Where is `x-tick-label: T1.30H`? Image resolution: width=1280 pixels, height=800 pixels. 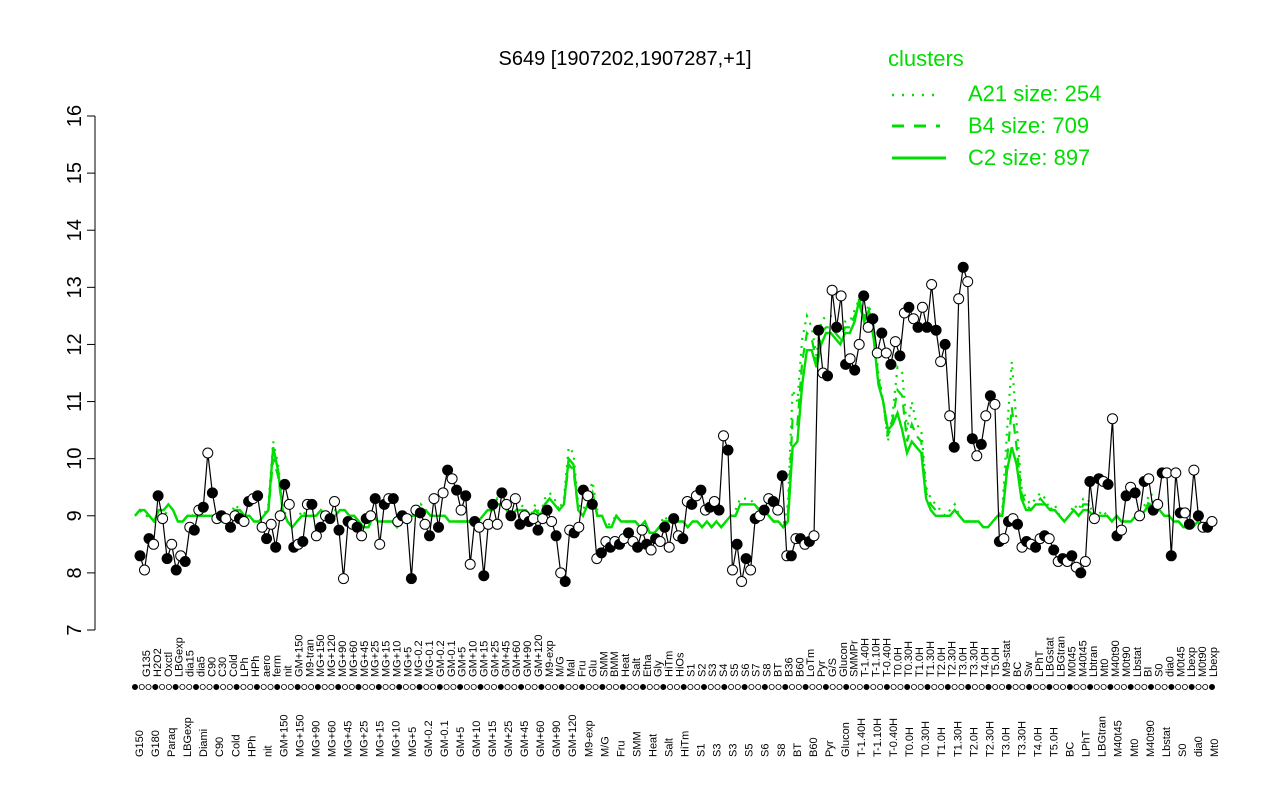
x-tick-label: T1.30H is located at coordinates (958, 739).